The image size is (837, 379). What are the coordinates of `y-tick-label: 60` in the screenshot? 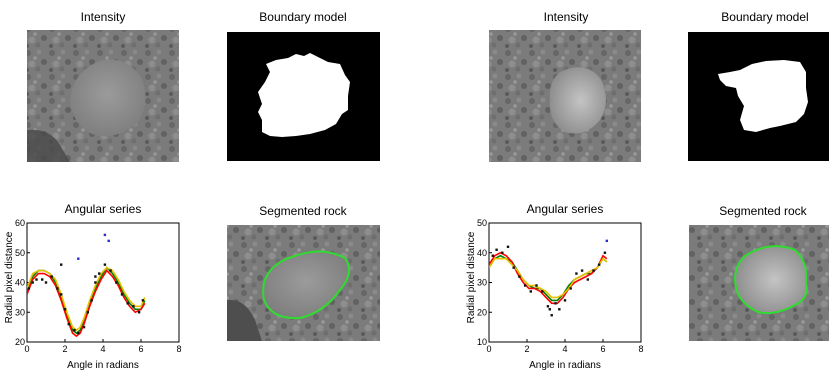 It's located at (20, 223).